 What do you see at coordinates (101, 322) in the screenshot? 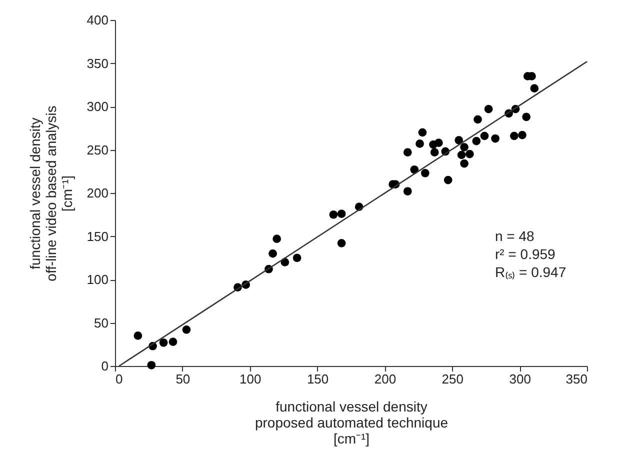
I see `y-tick-label: 50` at bounding box center [101, 322].